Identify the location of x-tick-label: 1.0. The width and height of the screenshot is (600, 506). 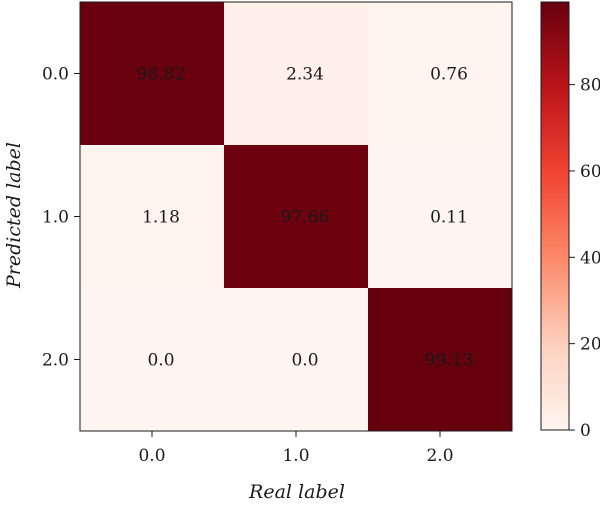
(295, 456).